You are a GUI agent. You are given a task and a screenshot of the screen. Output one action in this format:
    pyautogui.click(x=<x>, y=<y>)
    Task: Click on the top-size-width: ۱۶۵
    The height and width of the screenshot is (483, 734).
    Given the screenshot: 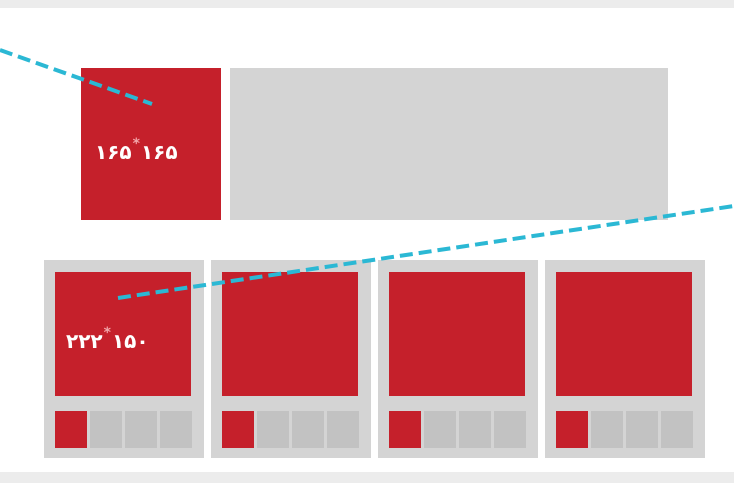 What is the action you would take?
    pyautogui.click(x=159, y=152)
    